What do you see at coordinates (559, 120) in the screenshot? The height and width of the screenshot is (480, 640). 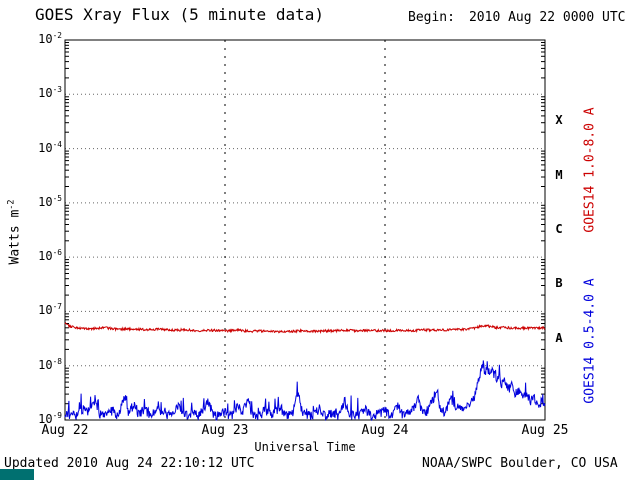 I see `flare-class-letter: X` at bounding box center [559, 120].